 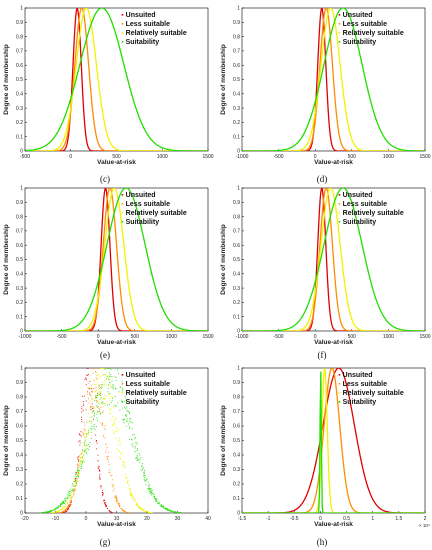 What do you see at coordinates (333, 162) in the screenshot?
I see `x-axis-label: Value-at-risk` at bounding box center [333, 162].